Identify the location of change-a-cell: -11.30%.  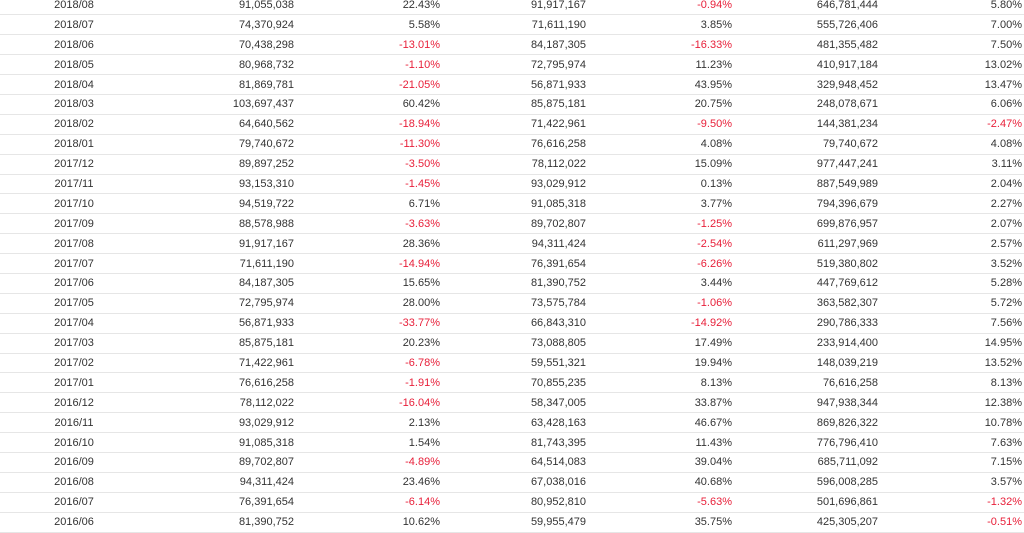
(367, 144).